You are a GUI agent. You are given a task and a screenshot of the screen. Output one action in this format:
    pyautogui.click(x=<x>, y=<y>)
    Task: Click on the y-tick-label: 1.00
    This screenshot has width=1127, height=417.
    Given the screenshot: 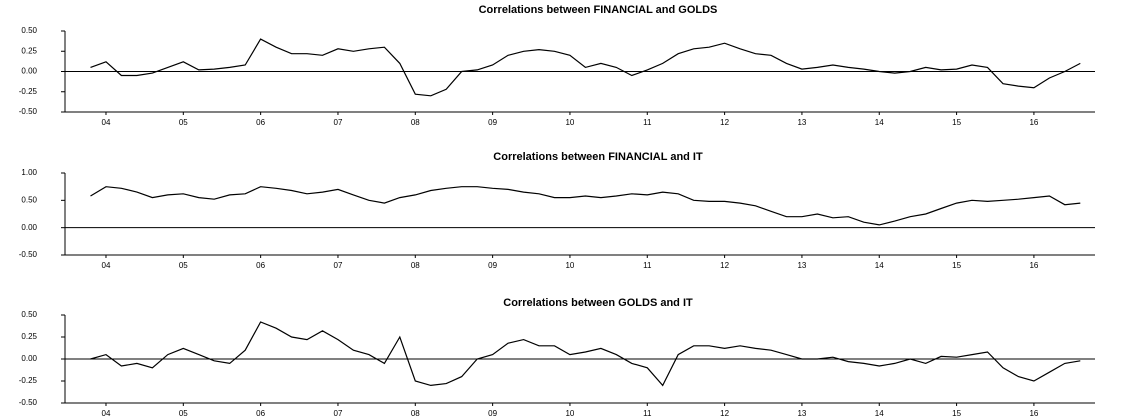 What is the action you would take?
    pyautogui.click(x=29, y=172)
    